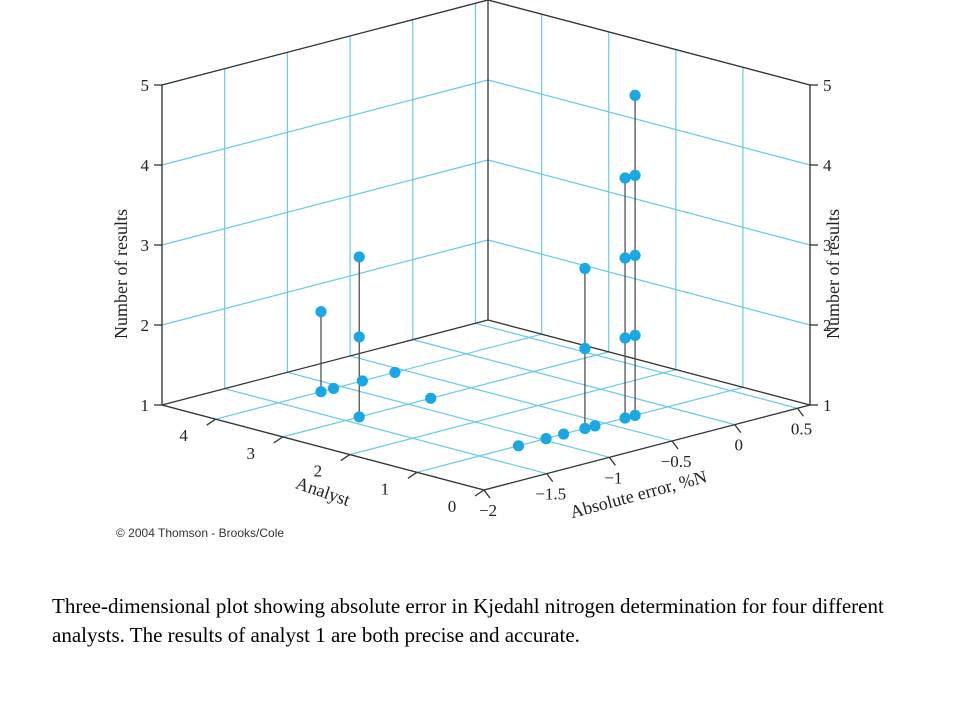 The width and height of the screenshot is (960, 720). I want to click on z-axis-title-right: Number of results, so click(833, 274).